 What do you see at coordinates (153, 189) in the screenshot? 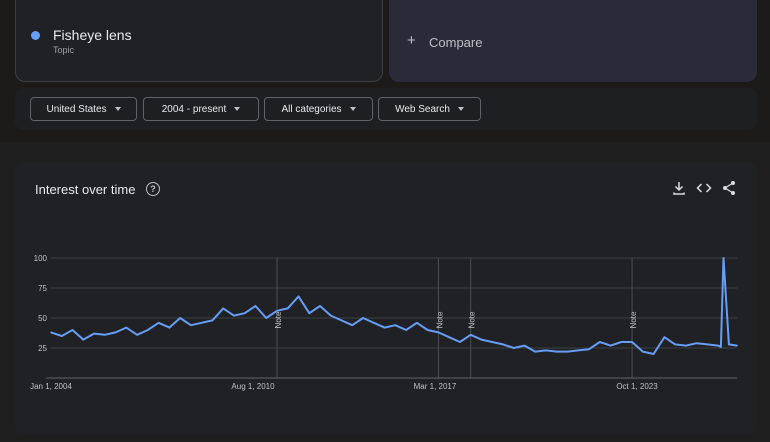
I see `help-circle-icon: ?` at bounding box center [153, 189].